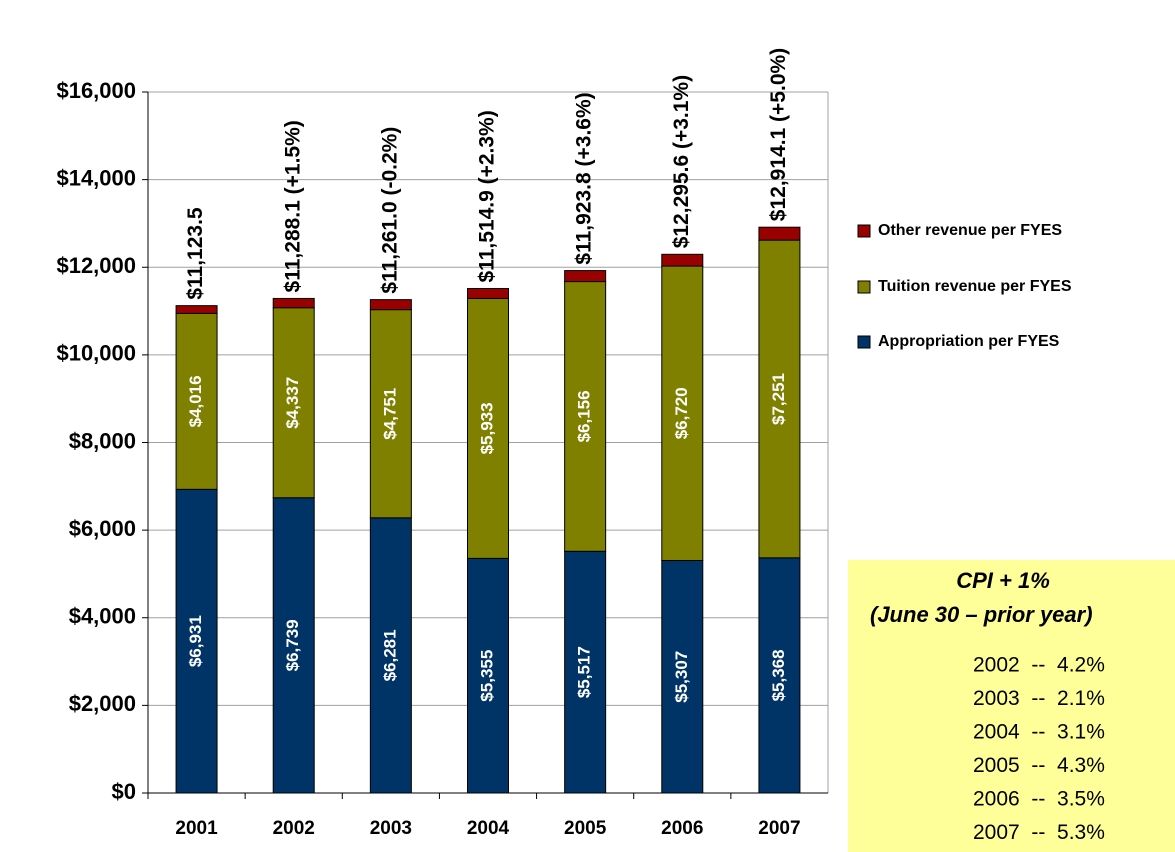 The width and height of the screenshot is (1175, 852). What do you see at coordinates (96, 353) in the screenshot?
I see `y-tick-label: $10,000` at bounding box center [96, 353].